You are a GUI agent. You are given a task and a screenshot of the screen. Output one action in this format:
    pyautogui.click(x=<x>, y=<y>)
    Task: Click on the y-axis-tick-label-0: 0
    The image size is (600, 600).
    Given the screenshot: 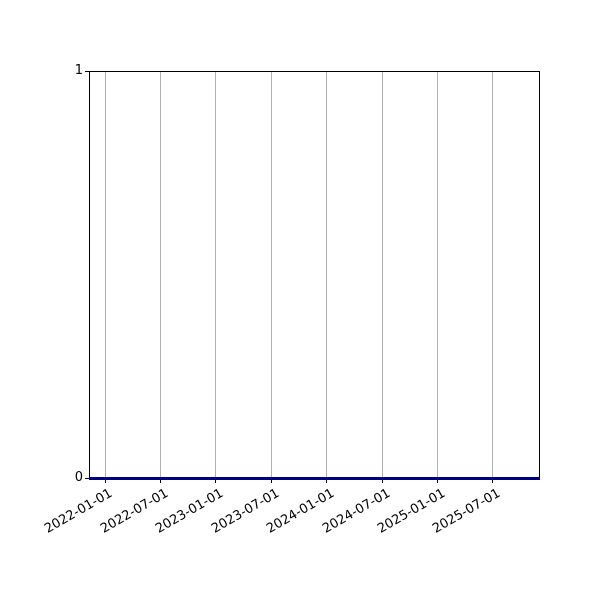 What is the action you would take?
    pyautogui.click(x=78, y=477)
    